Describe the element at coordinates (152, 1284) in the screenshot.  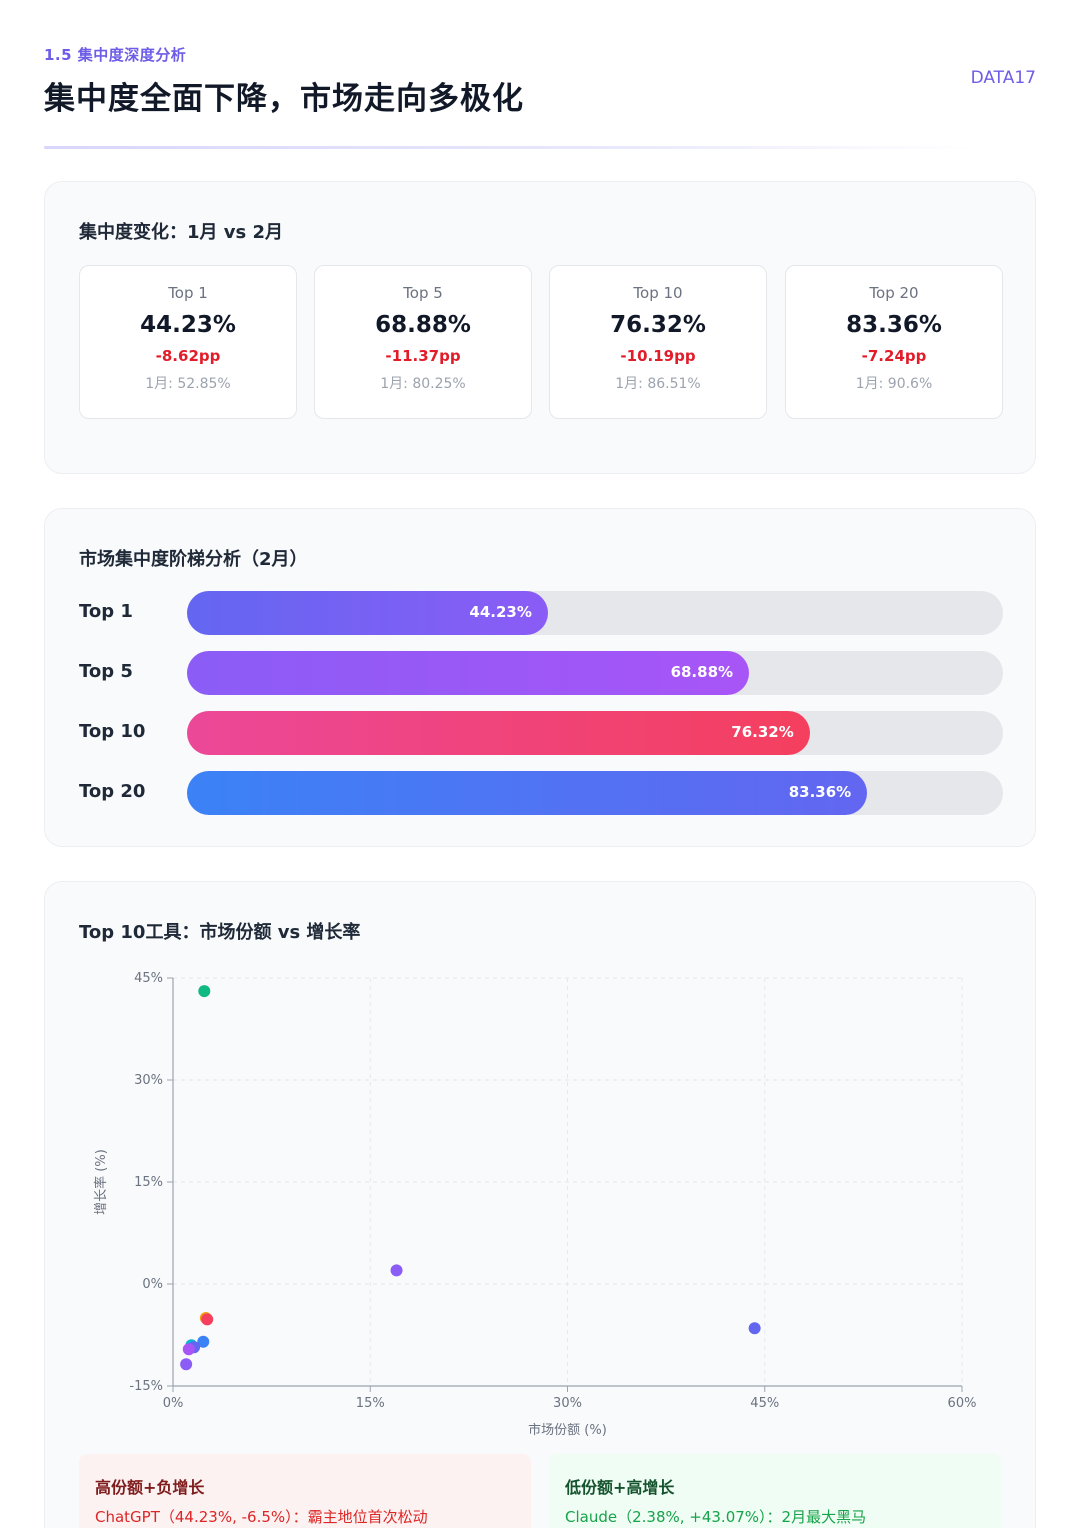
I see `y-tick-label: 0%` at that location.